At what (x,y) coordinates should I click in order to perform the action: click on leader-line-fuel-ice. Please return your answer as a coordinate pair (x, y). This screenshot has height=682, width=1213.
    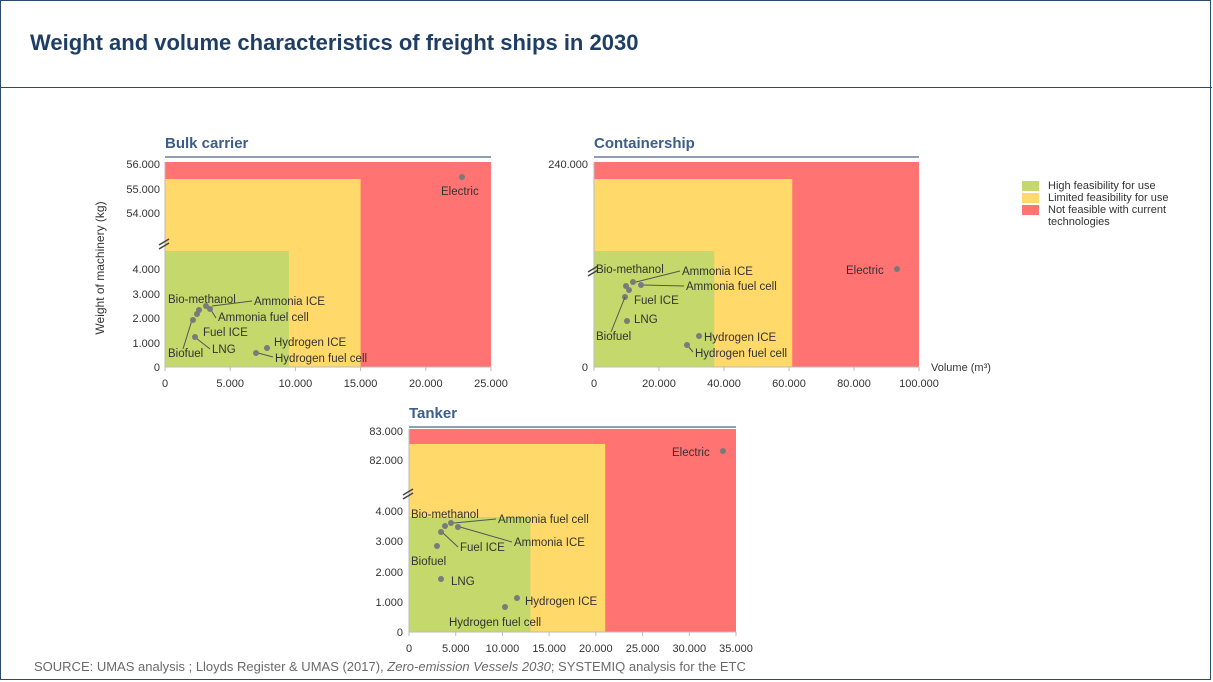
    Looking at the image, I should click on (450, 540).